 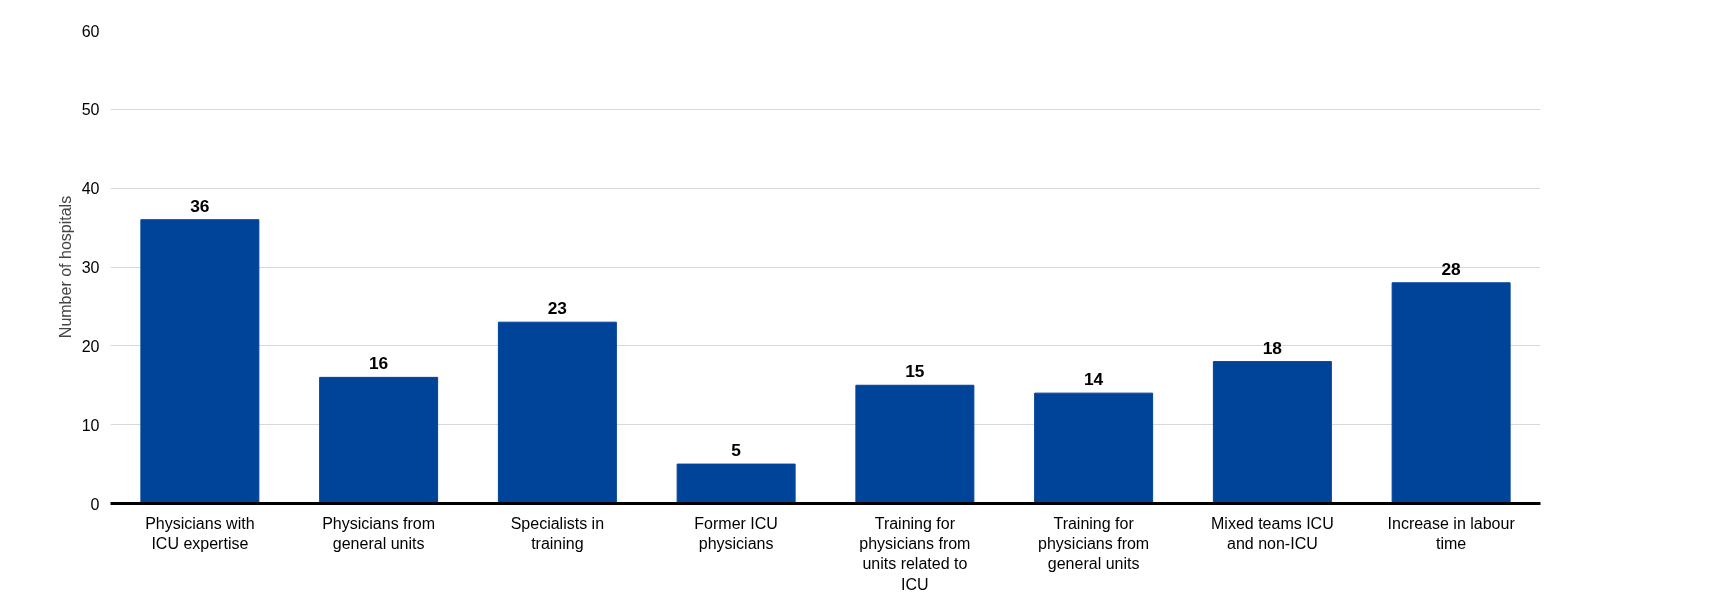 I want to click on x-tick-label: Increase in labour time, so click(x=1451, y=533).